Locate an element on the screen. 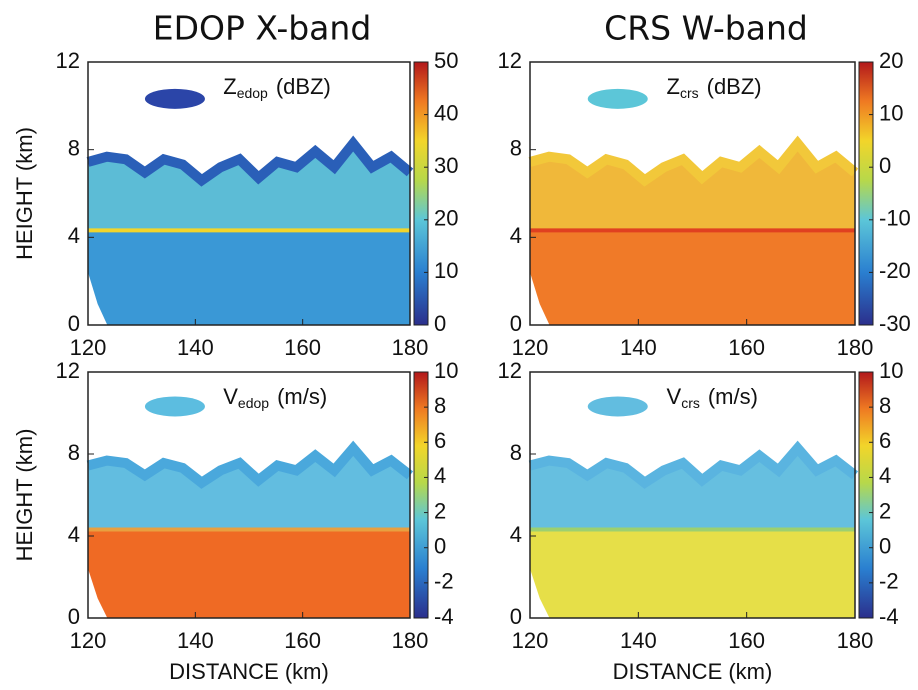  colorbar-tick-label: 30 is located at coordinates (446, 165).